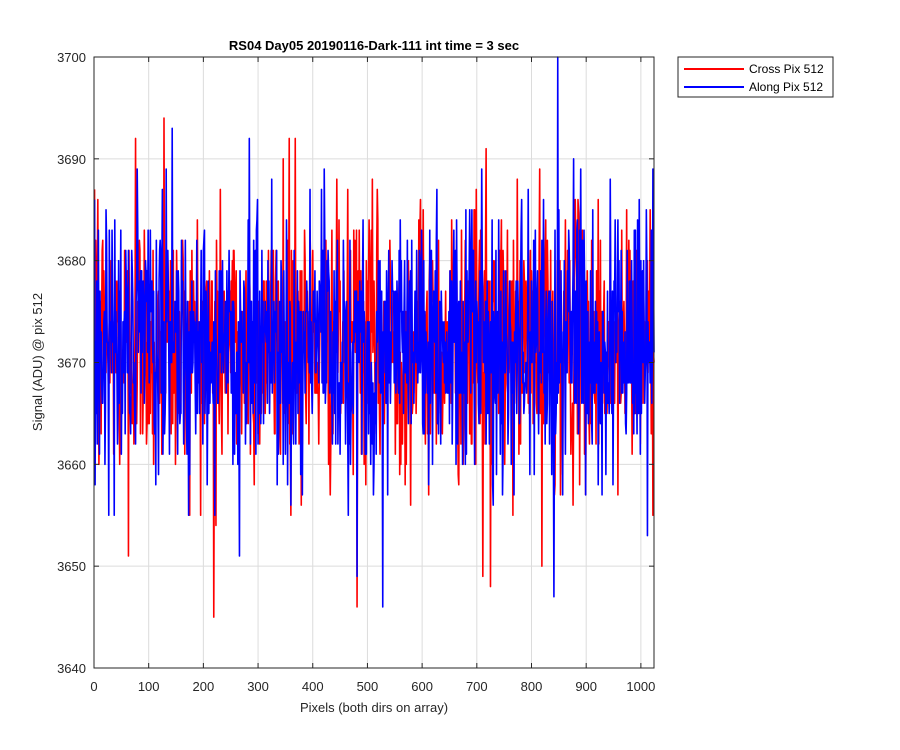 The width and height of the screenshot is (900, 750). What do you see at coordinates (313, 686) in the screenshot?
I see `x-tick-label: 400` at bounding box center [313, 686].